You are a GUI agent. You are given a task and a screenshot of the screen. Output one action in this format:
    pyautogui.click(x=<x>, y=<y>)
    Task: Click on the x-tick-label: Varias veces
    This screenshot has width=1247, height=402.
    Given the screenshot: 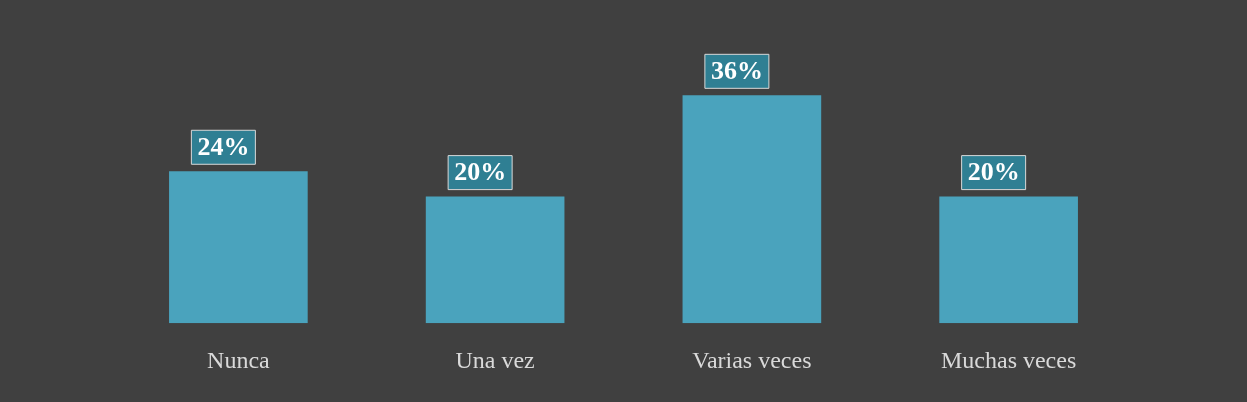 What is the action you would take?
    pyautogui.click(x=752, y=359)
    